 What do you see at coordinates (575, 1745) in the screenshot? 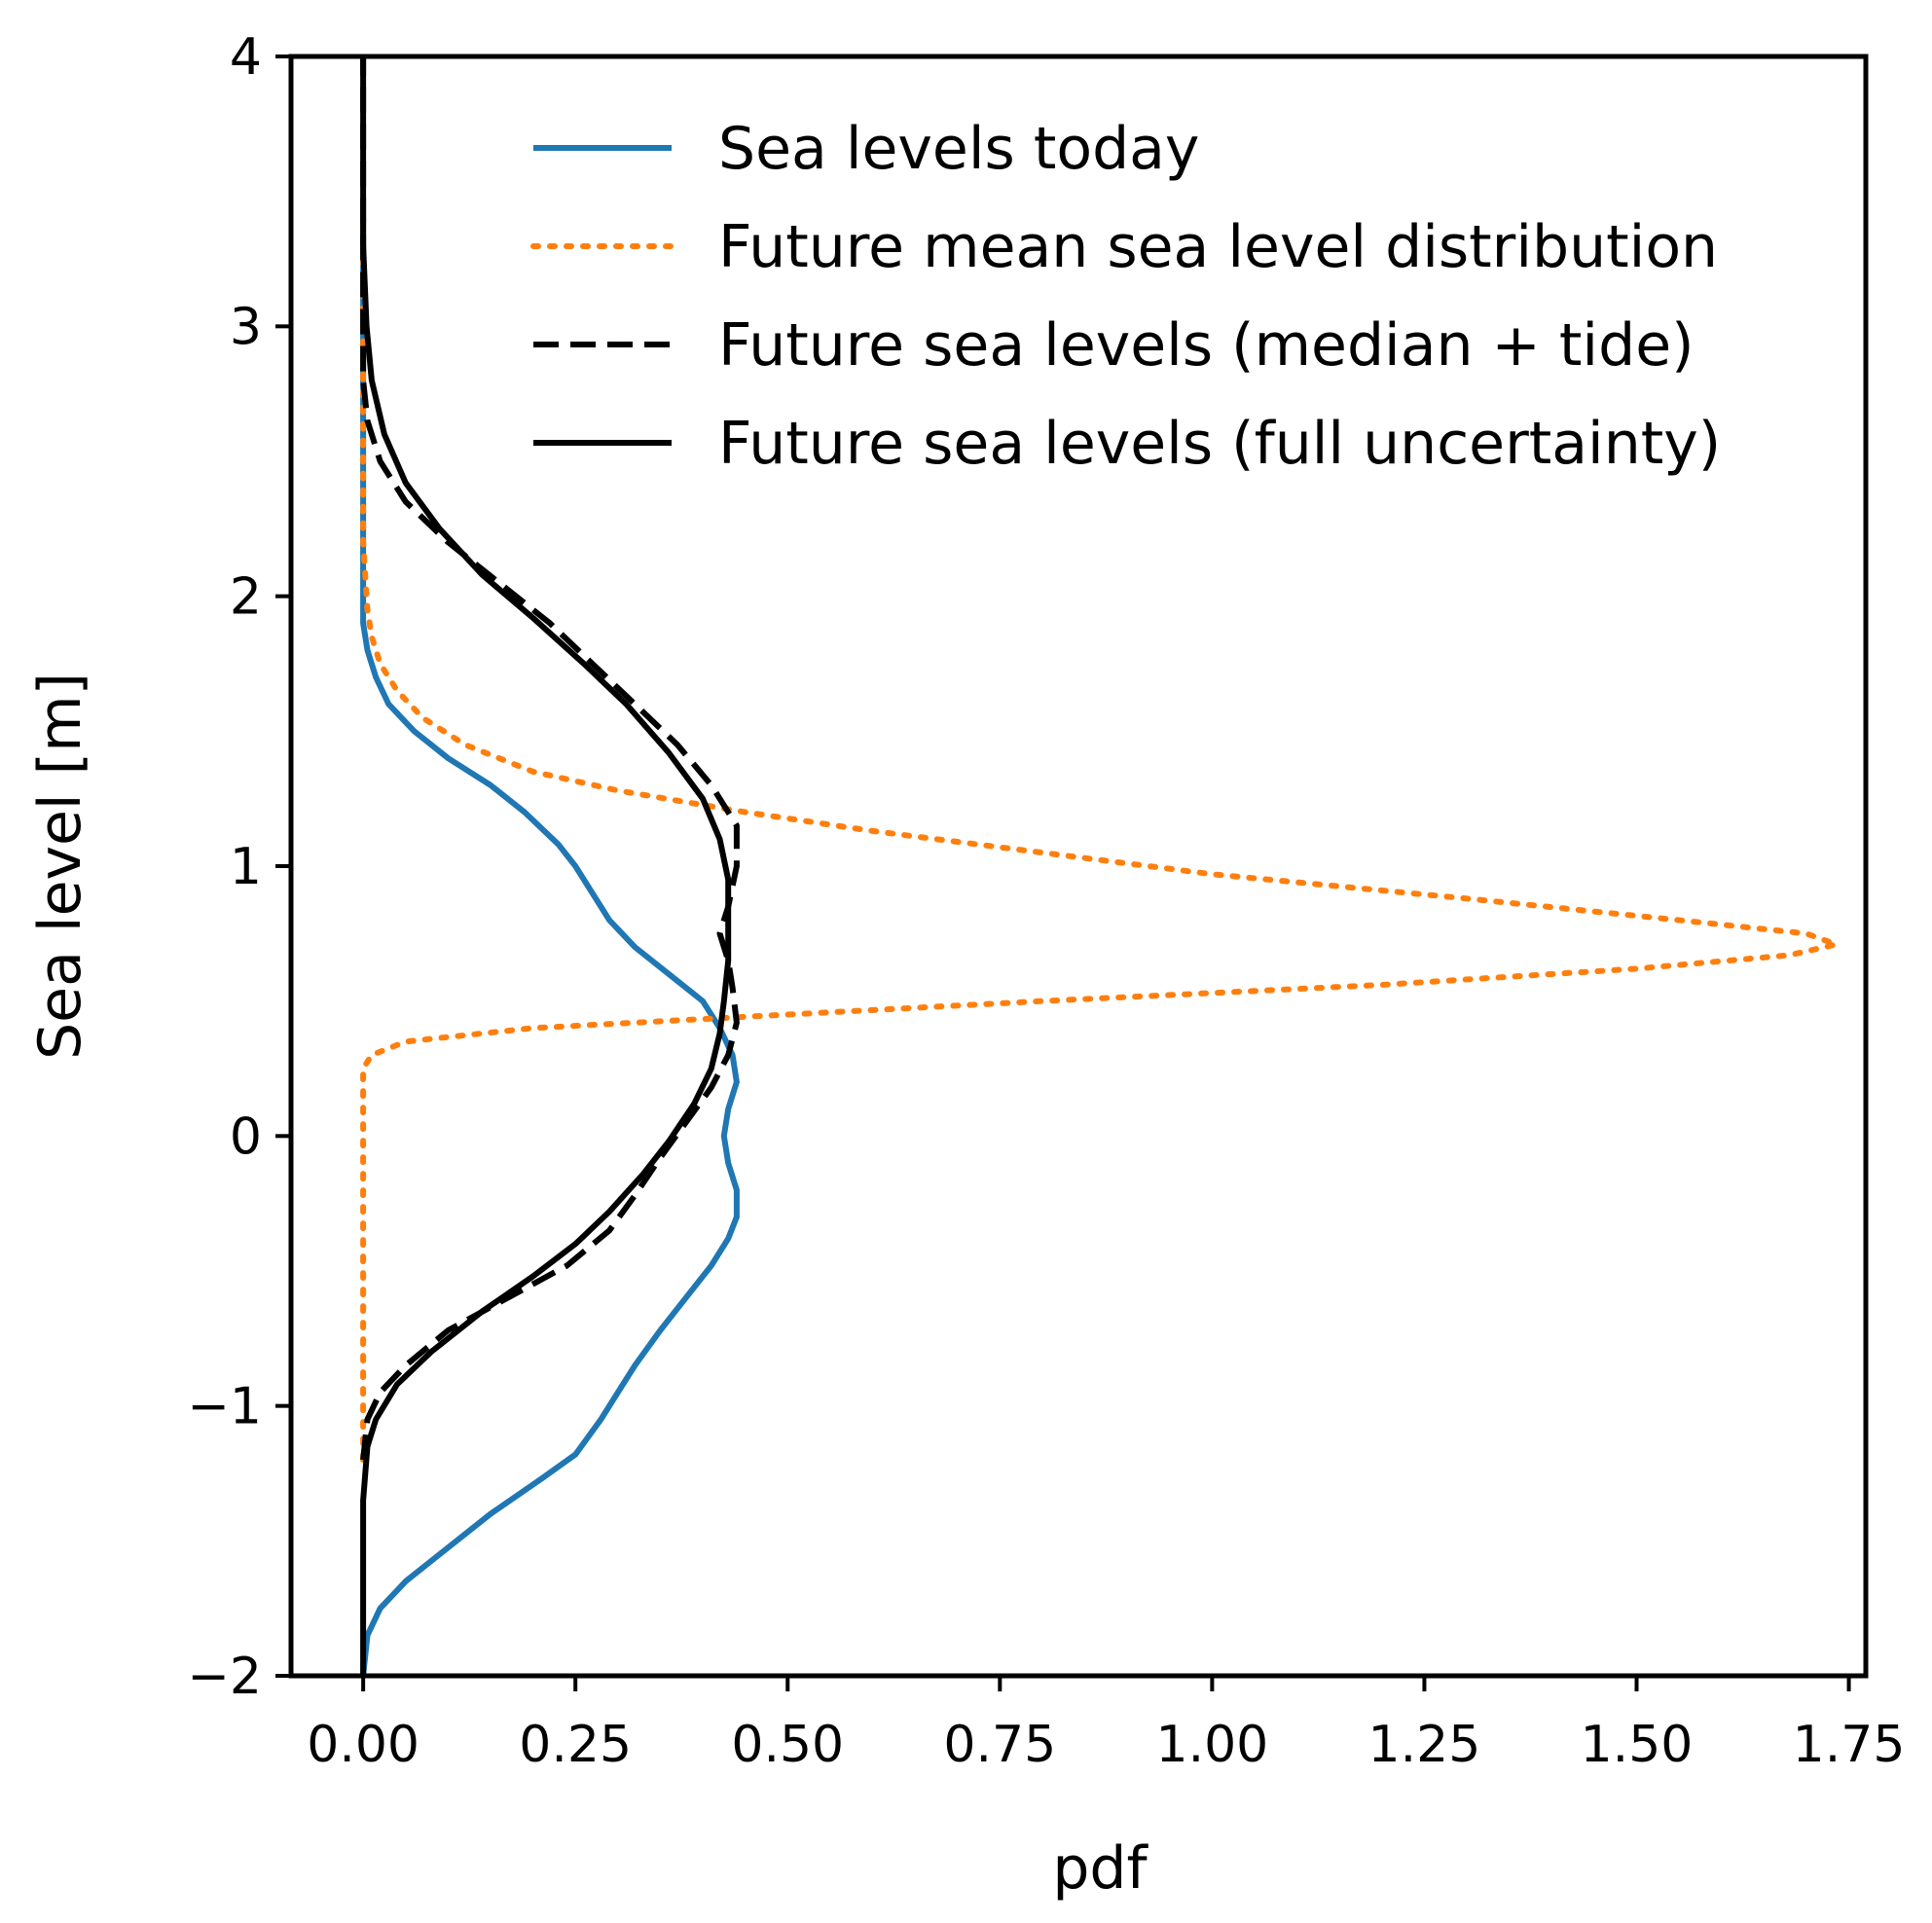
I see `x-tick-label: 0.25` at bounding box center [575, 1745].